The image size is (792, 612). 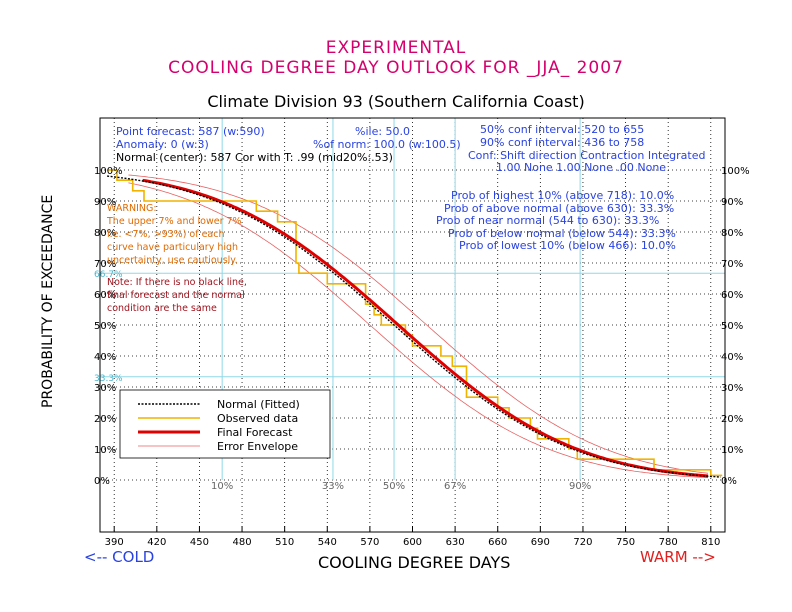 What do you see at coordinates (580, 486) in the screenshot?
I see `percentile-label: 90%` at bounding box center [580, 486].